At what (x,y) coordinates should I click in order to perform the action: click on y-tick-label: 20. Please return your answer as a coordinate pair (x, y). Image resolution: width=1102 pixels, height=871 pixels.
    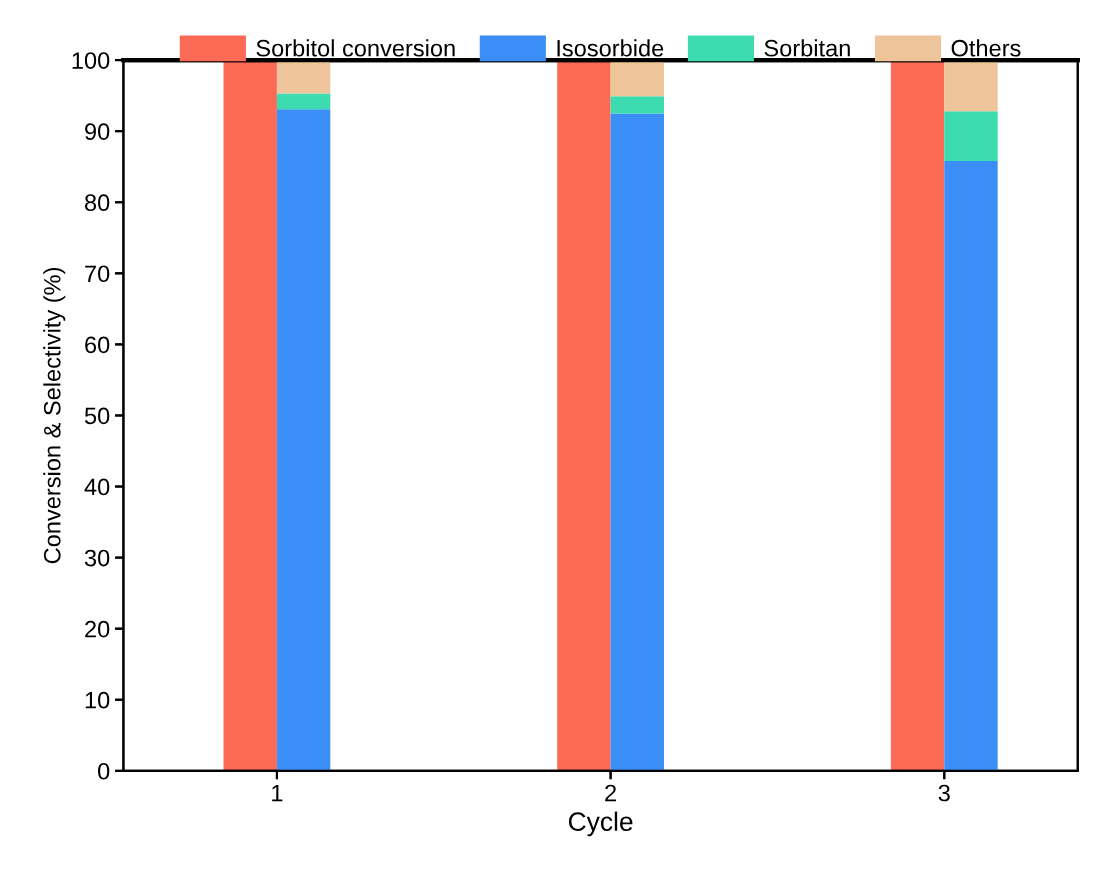
    Looking at the image, I should click on (97, 629).